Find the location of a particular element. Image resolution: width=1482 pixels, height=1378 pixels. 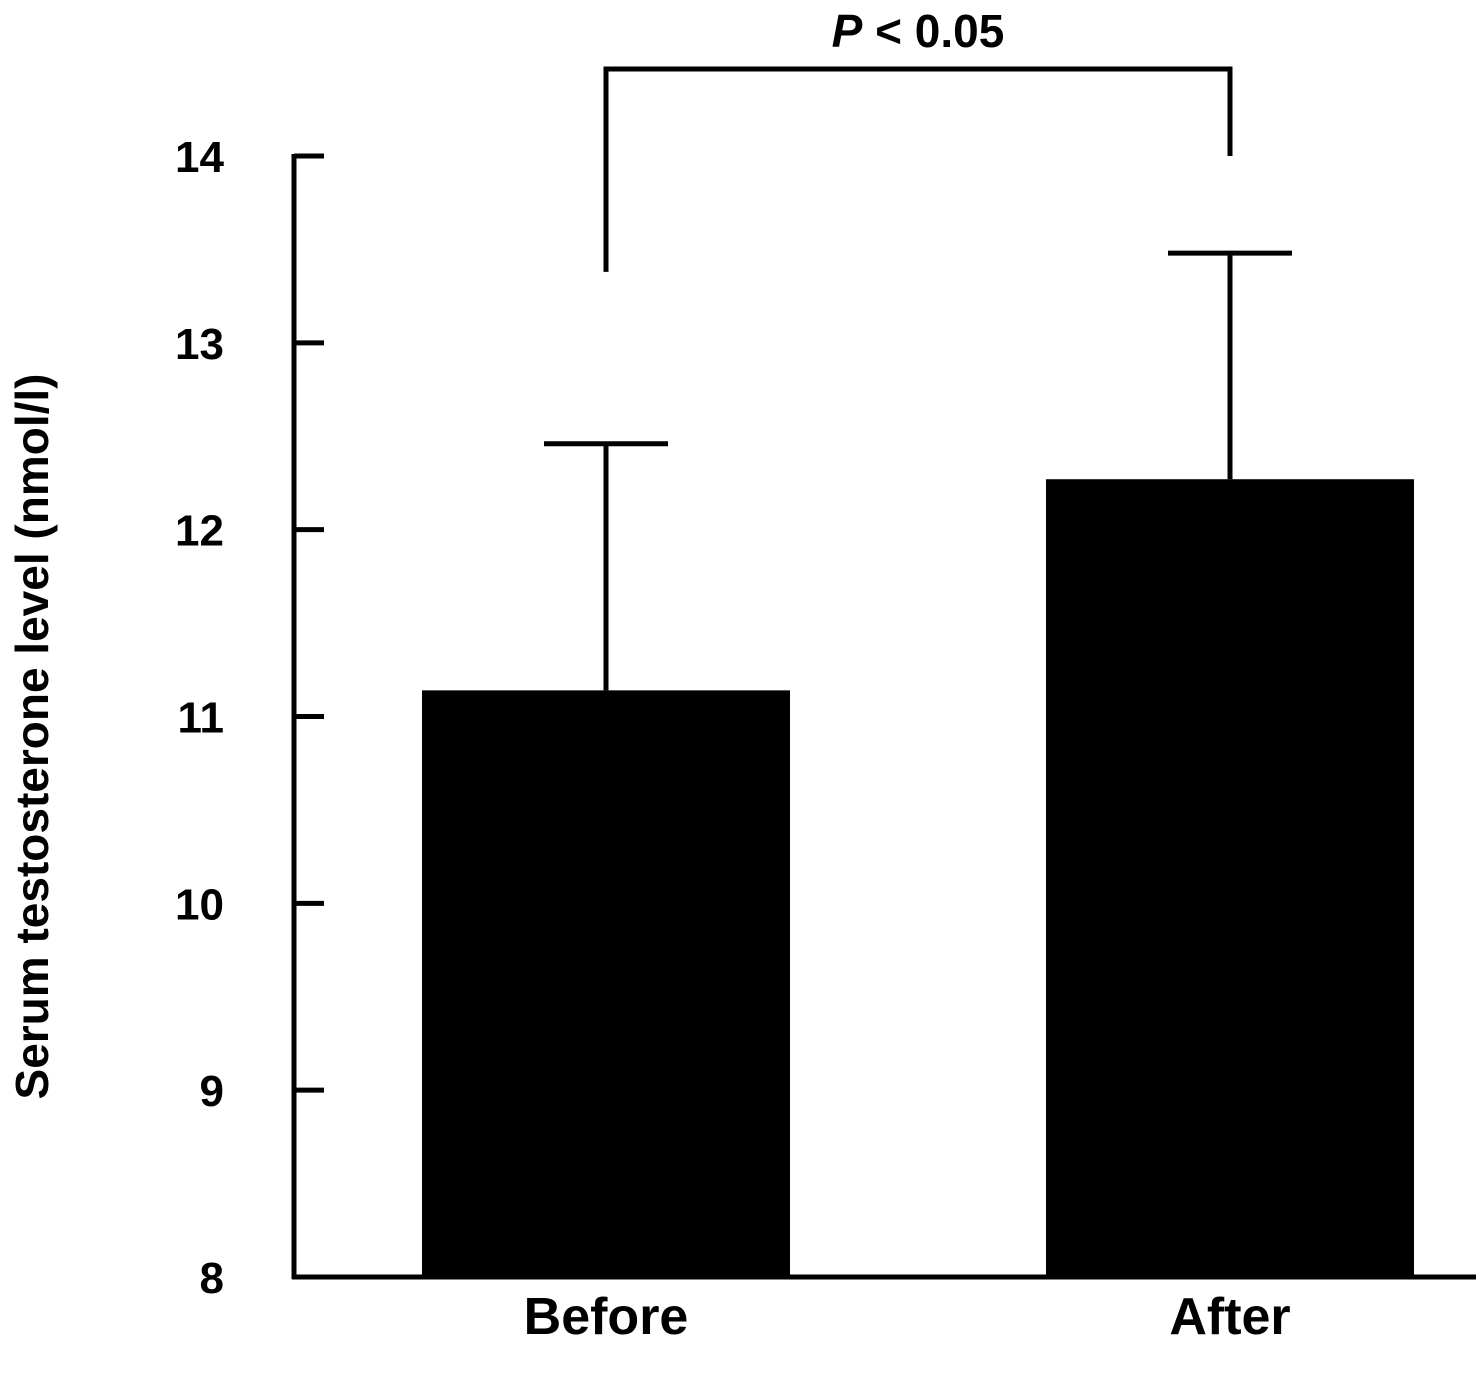

p-threshold: < 0.05 is located at coordinates (933, 31).